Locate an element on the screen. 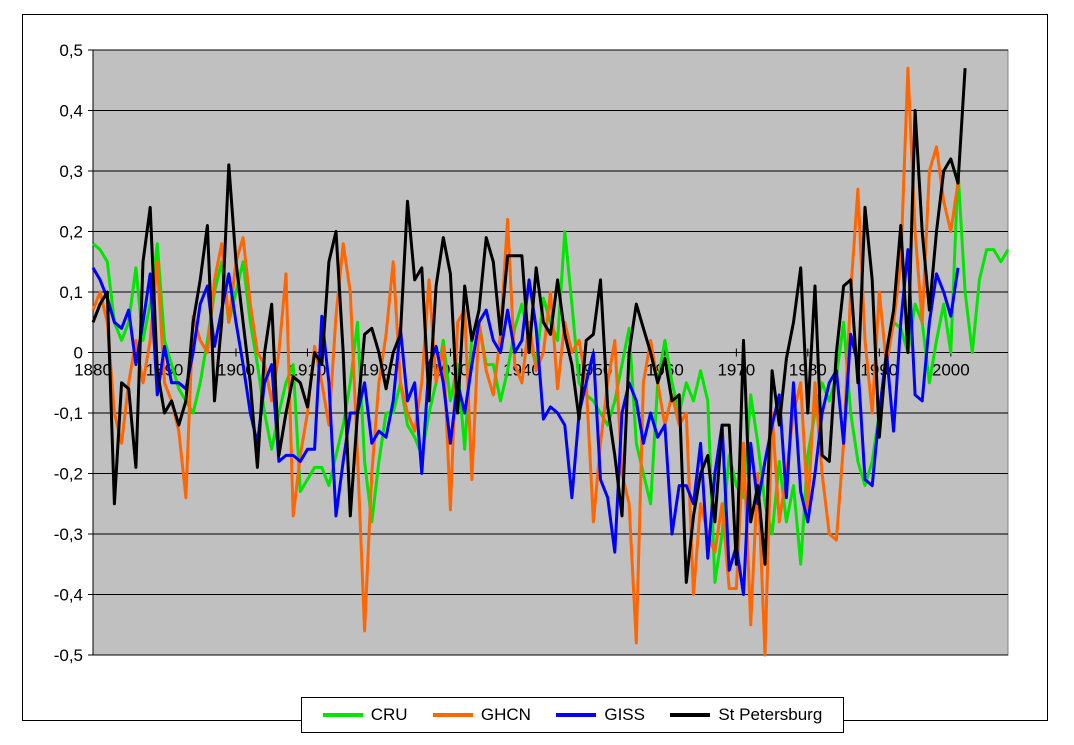  x-tick-label: 1880 is located at coordinates (93, 370).